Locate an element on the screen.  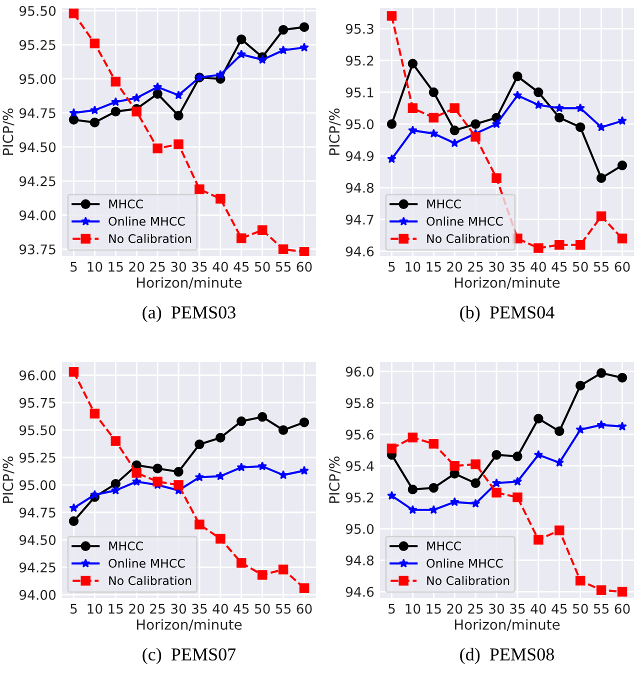
y-tick-label: 95.1 is located at coordinates (360, 92).